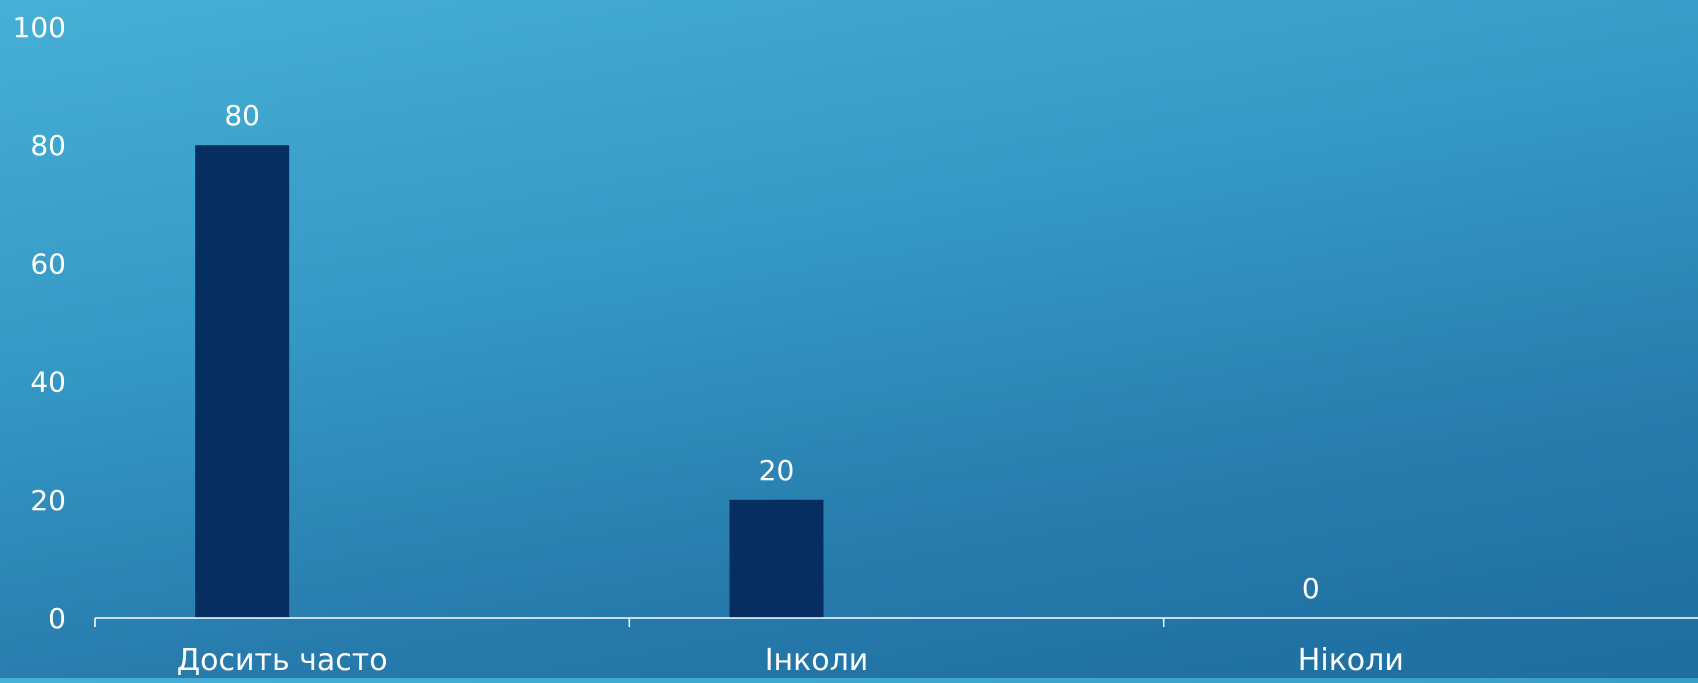 The width and height of the screenshot is (1698, 683). Describe the element at coordinates (282, 660) in the screenshot. I see `x-category-label: Досить часто` at that location.